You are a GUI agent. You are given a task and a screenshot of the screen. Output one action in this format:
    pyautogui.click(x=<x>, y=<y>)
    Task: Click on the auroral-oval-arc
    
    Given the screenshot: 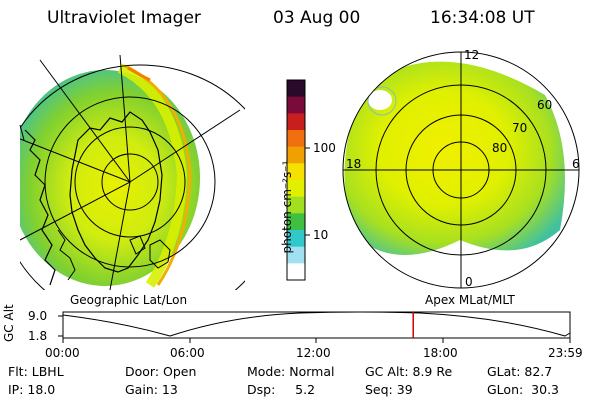 What is the action you would take?
    pyautogui.click(x=152, y=175)
    